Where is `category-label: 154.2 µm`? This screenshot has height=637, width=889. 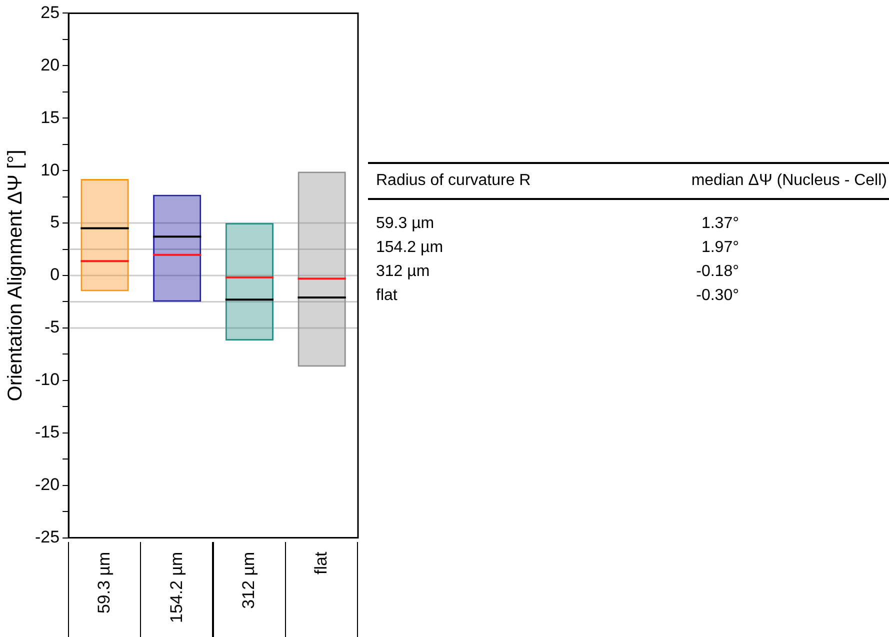 category-label: 154.2 µm is located at coordinates (410, 247).